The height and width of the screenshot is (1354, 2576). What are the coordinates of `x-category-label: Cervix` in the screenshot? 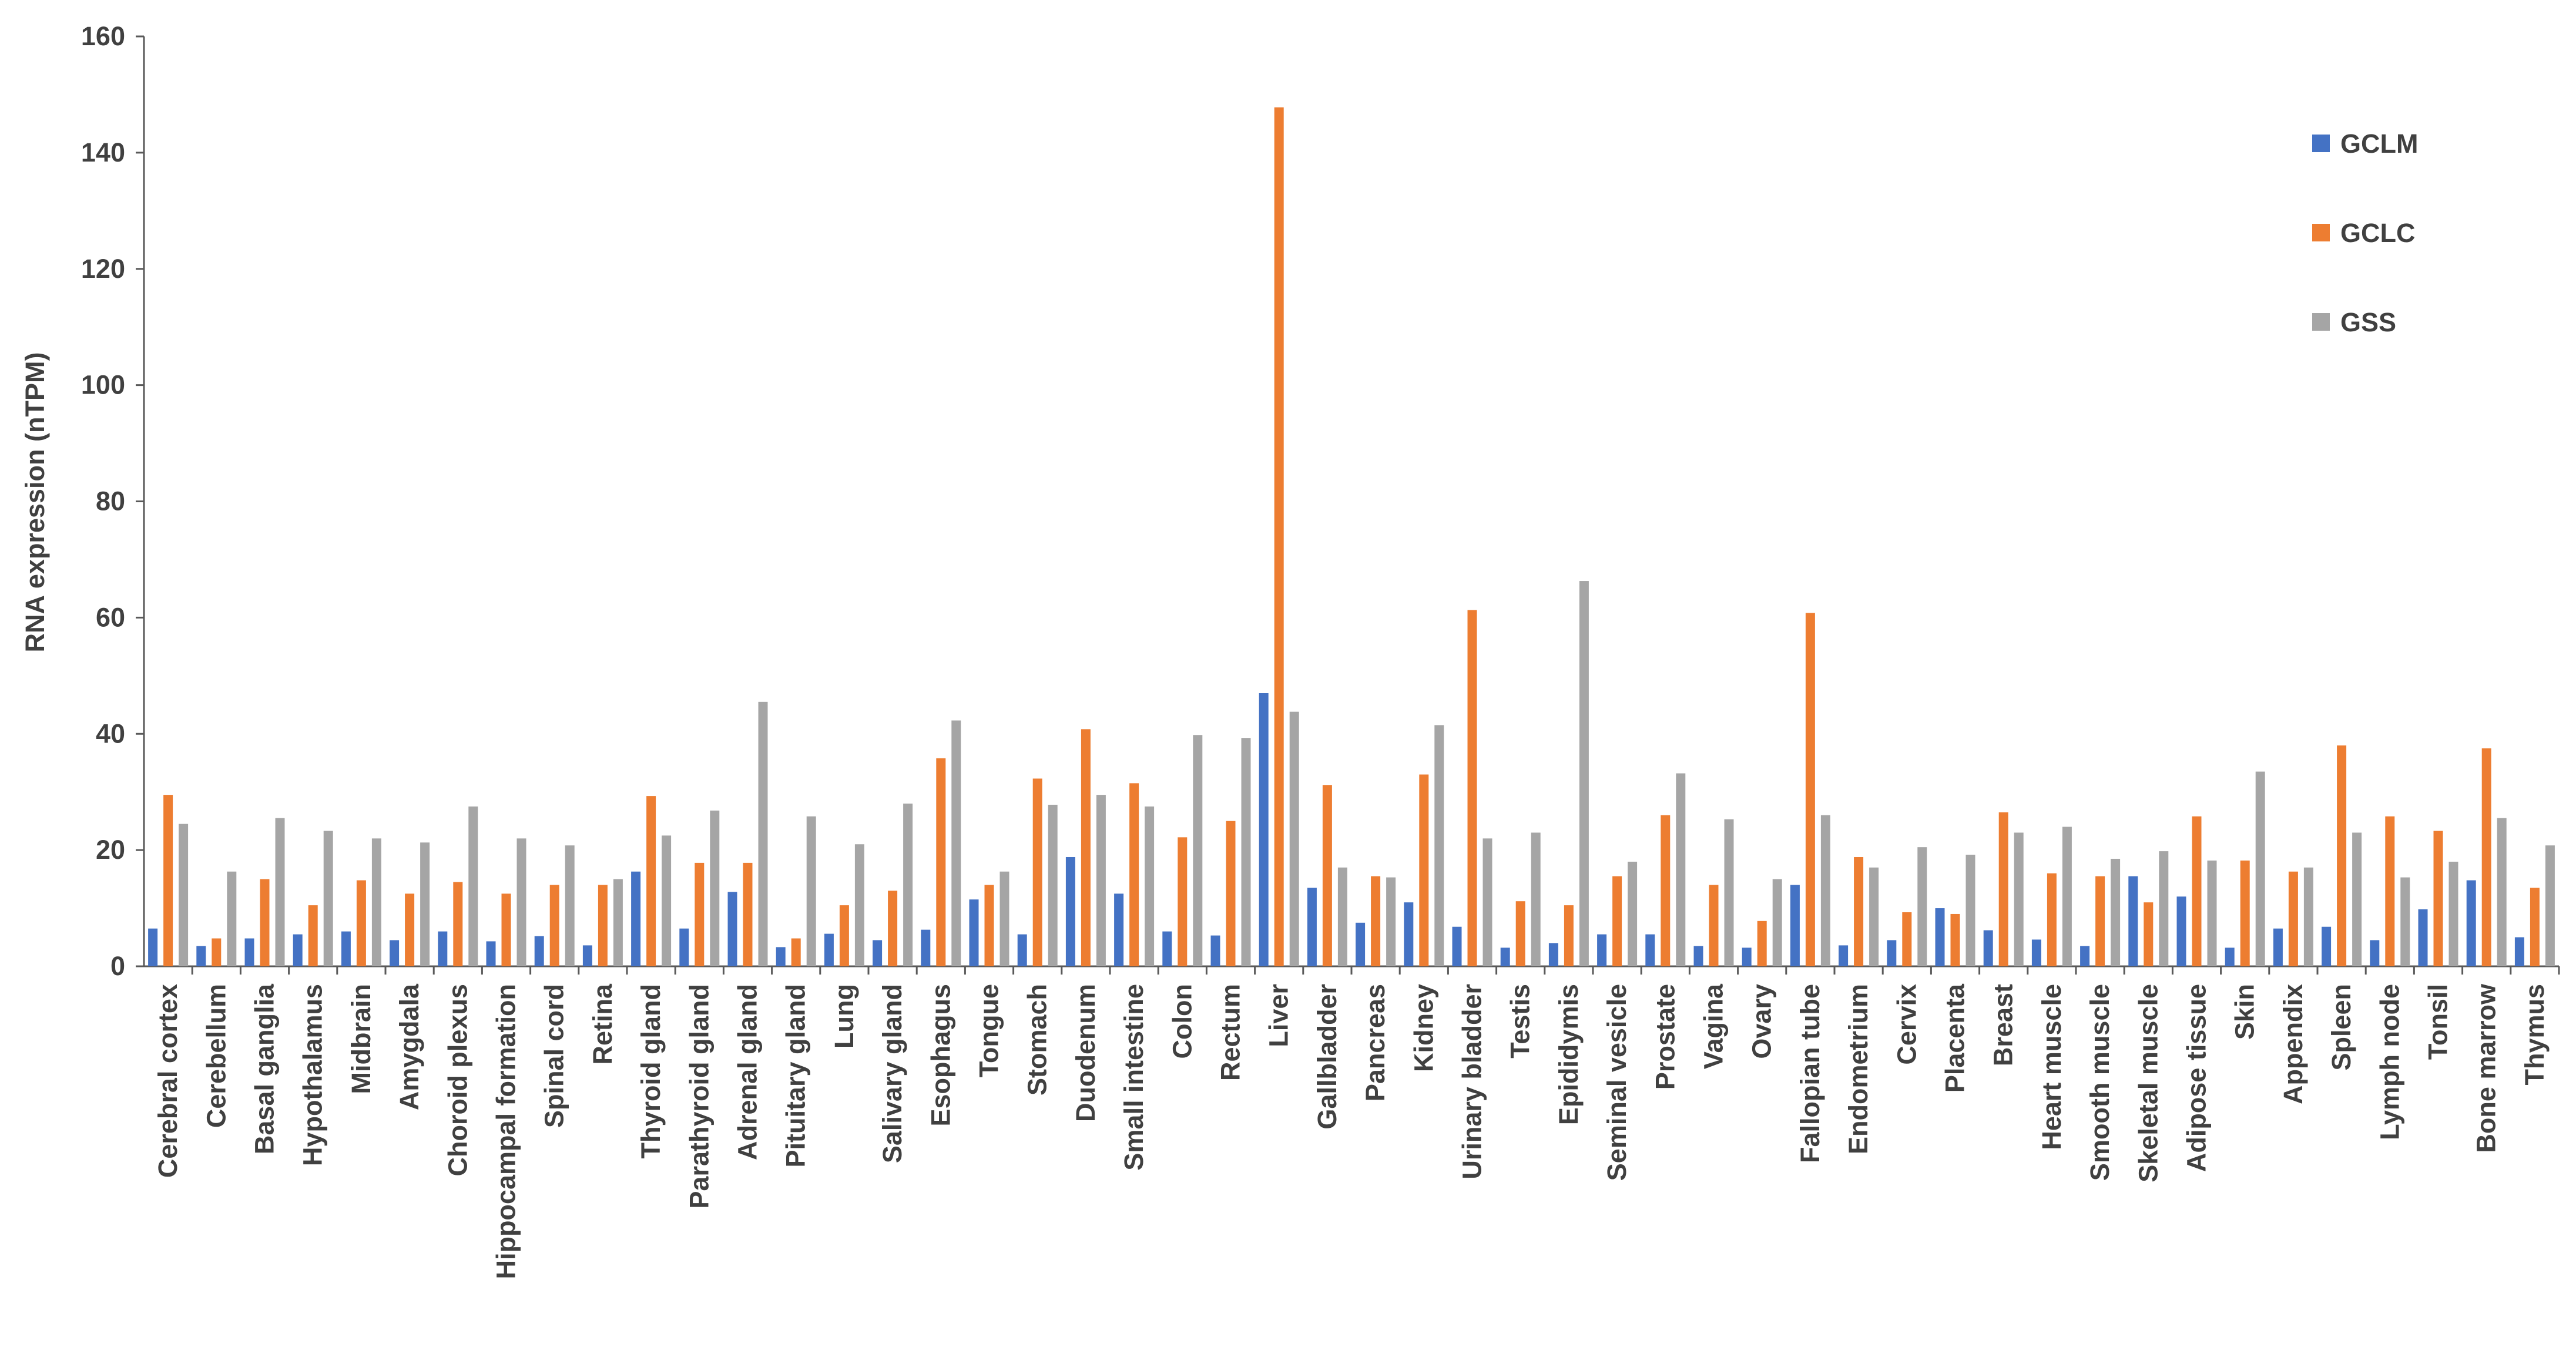 It's located at (1906, 1024).